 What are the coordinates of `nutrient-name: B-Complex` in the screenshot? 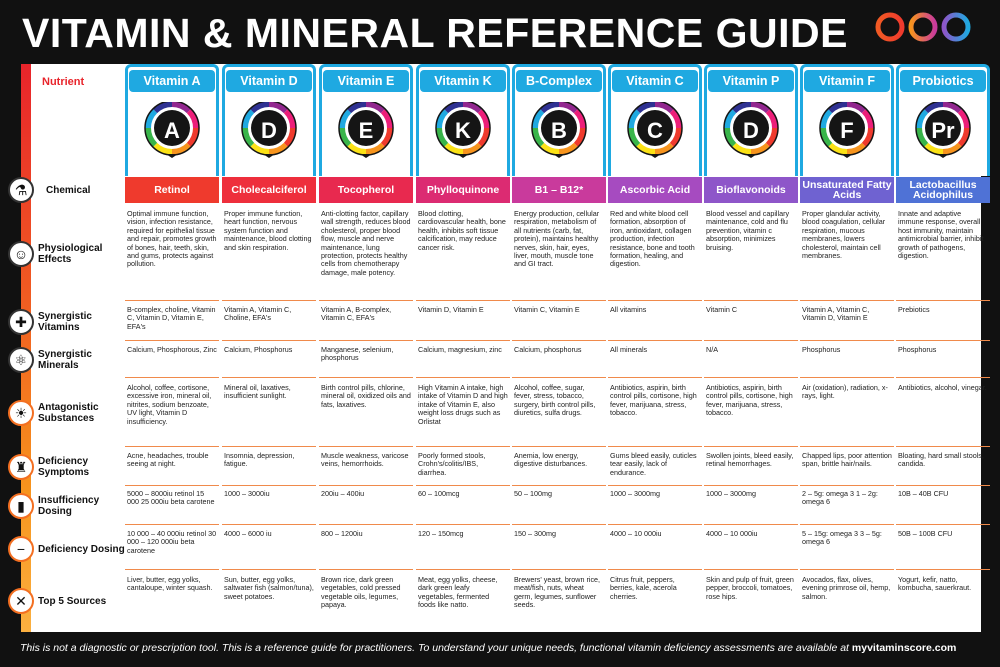 It's located at (559, 81).